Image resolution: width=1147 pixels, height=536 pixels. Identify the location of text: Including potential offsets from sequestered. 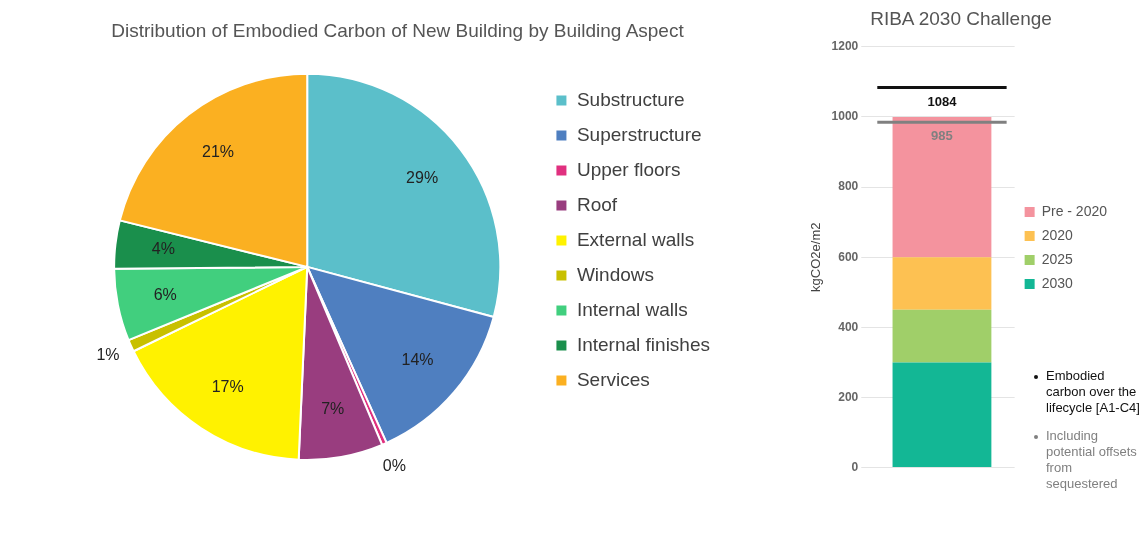
(1091, 459).